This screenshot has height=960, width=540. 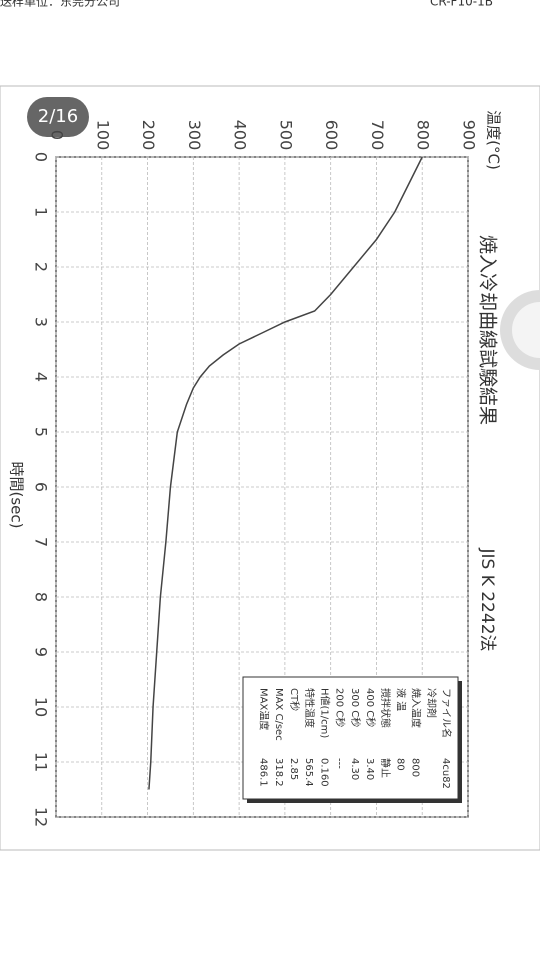 What do you see at coordinates (41, 157) in the screenshot?
I see `x-tick-label: 0` at bounding box center [41, 157].